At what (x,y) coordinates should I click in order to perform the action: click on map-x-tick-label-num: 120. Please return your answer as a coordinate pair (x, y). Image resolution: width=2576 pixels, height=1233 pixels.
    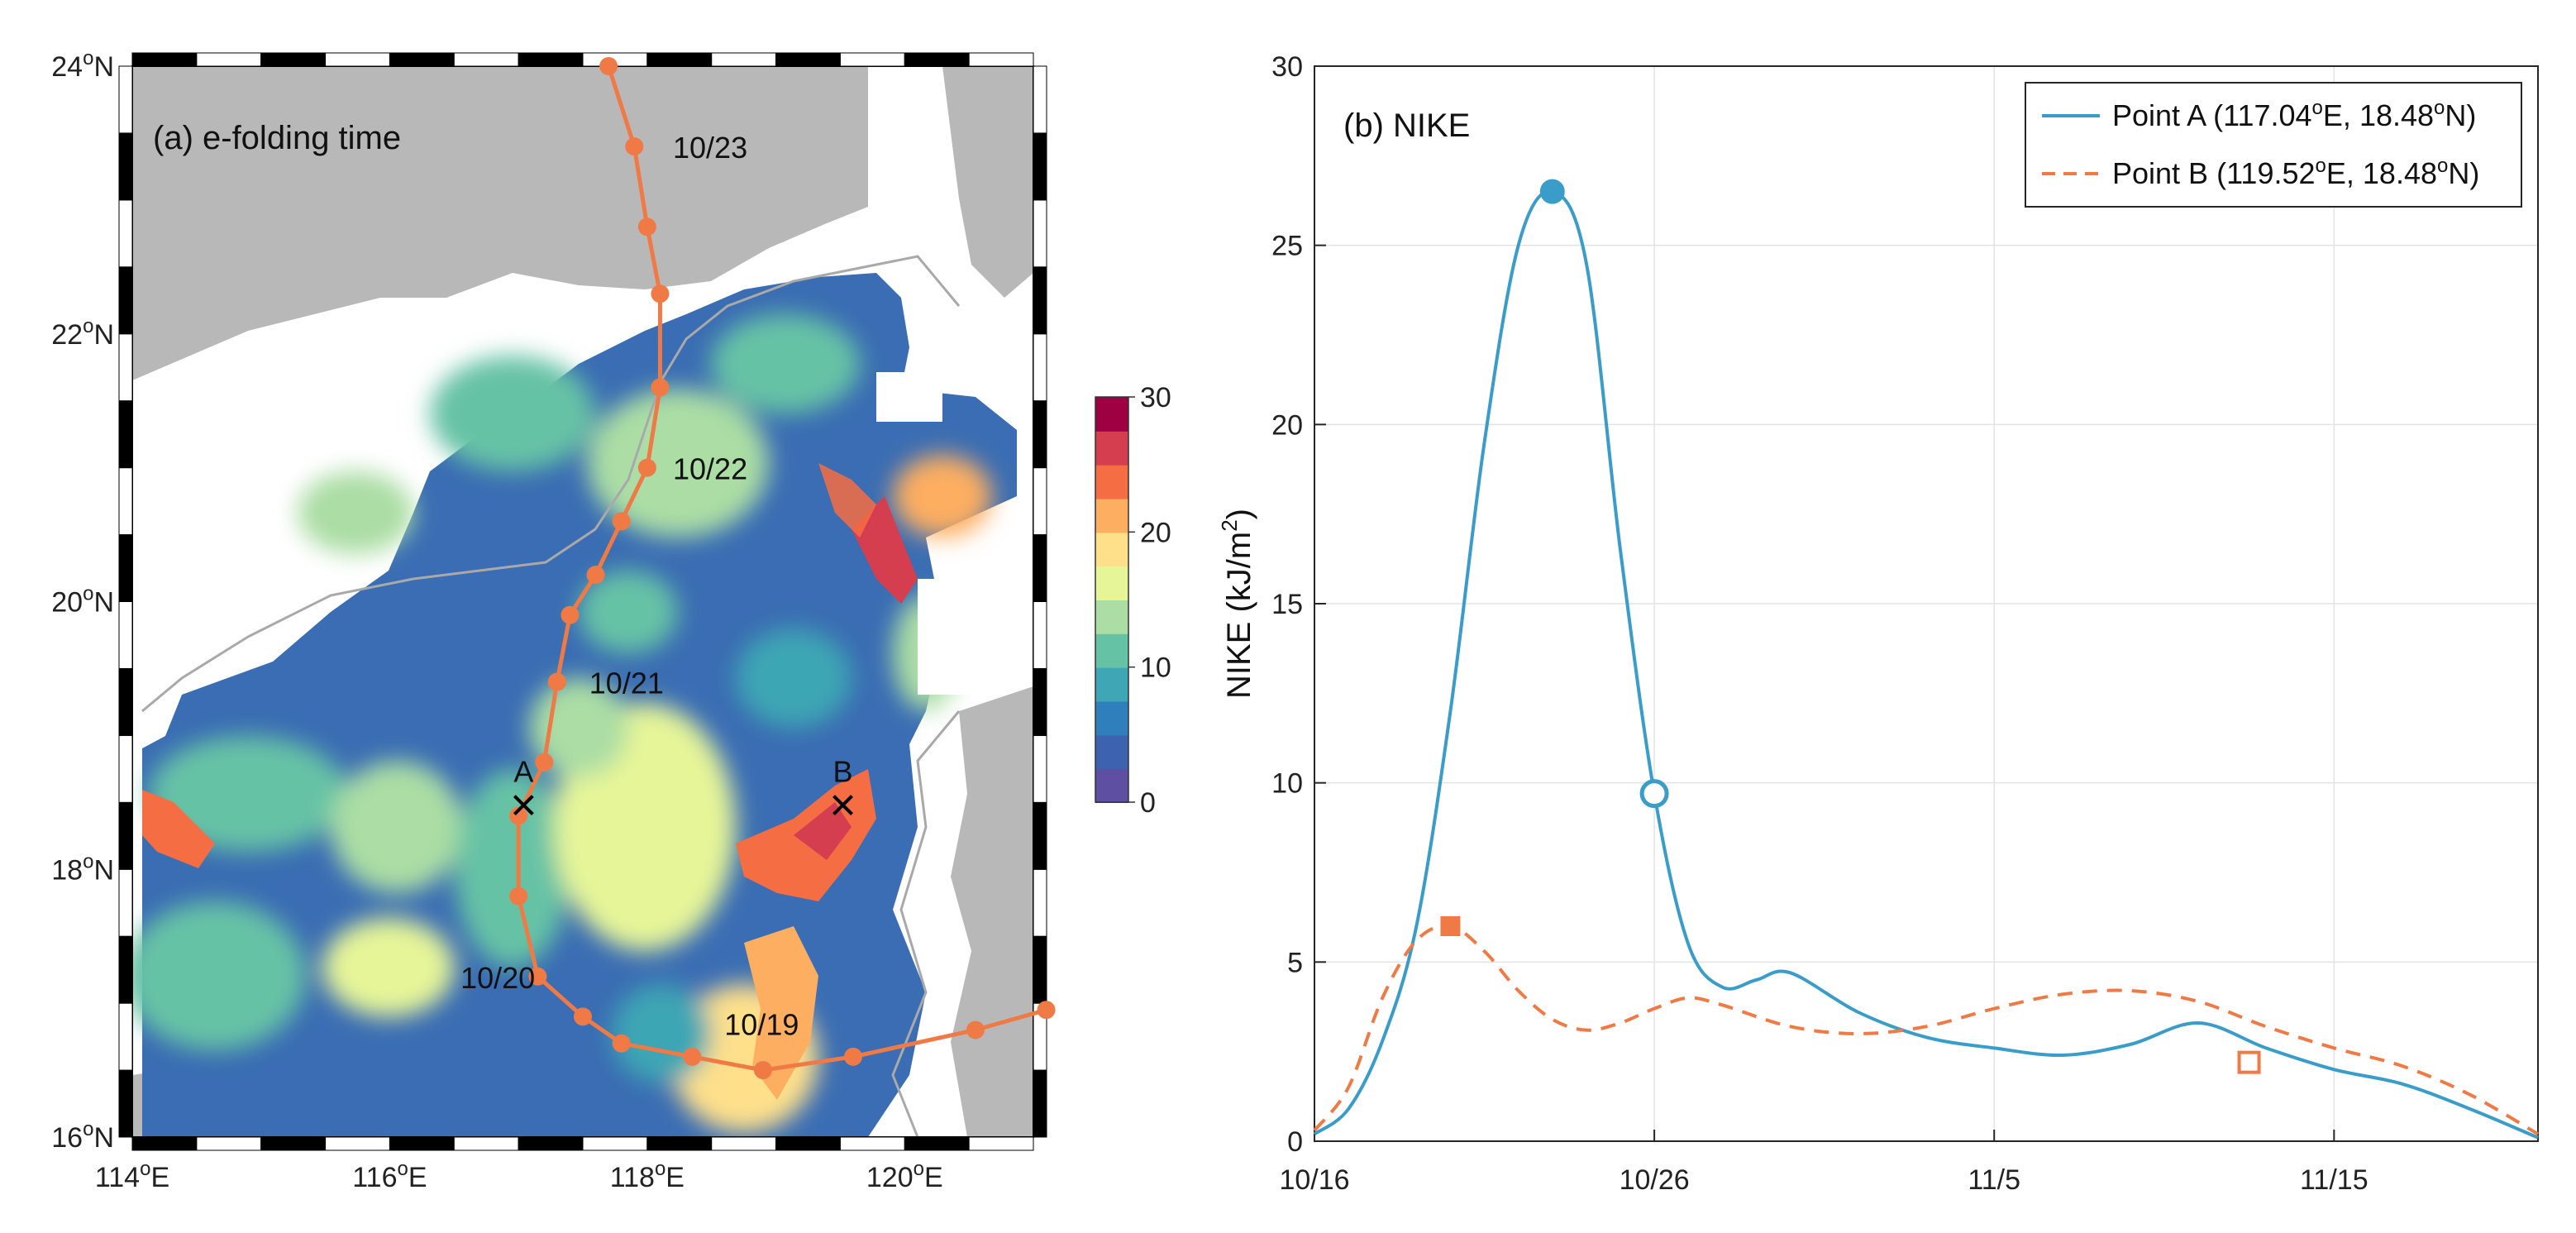
    Looking at the image, I should click on (890, 1177).